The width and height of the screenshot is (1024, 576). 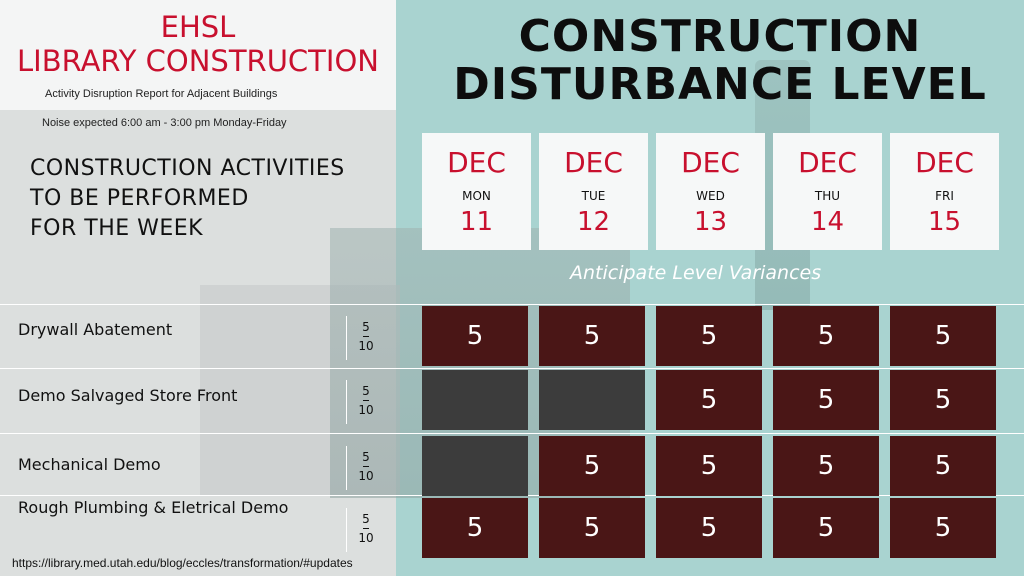 What do you see at coordinates (720, 84) in the screenshot?
I see `page-title-line2: DISTURBANCE LEVEL` at bounding box center [720, 84].